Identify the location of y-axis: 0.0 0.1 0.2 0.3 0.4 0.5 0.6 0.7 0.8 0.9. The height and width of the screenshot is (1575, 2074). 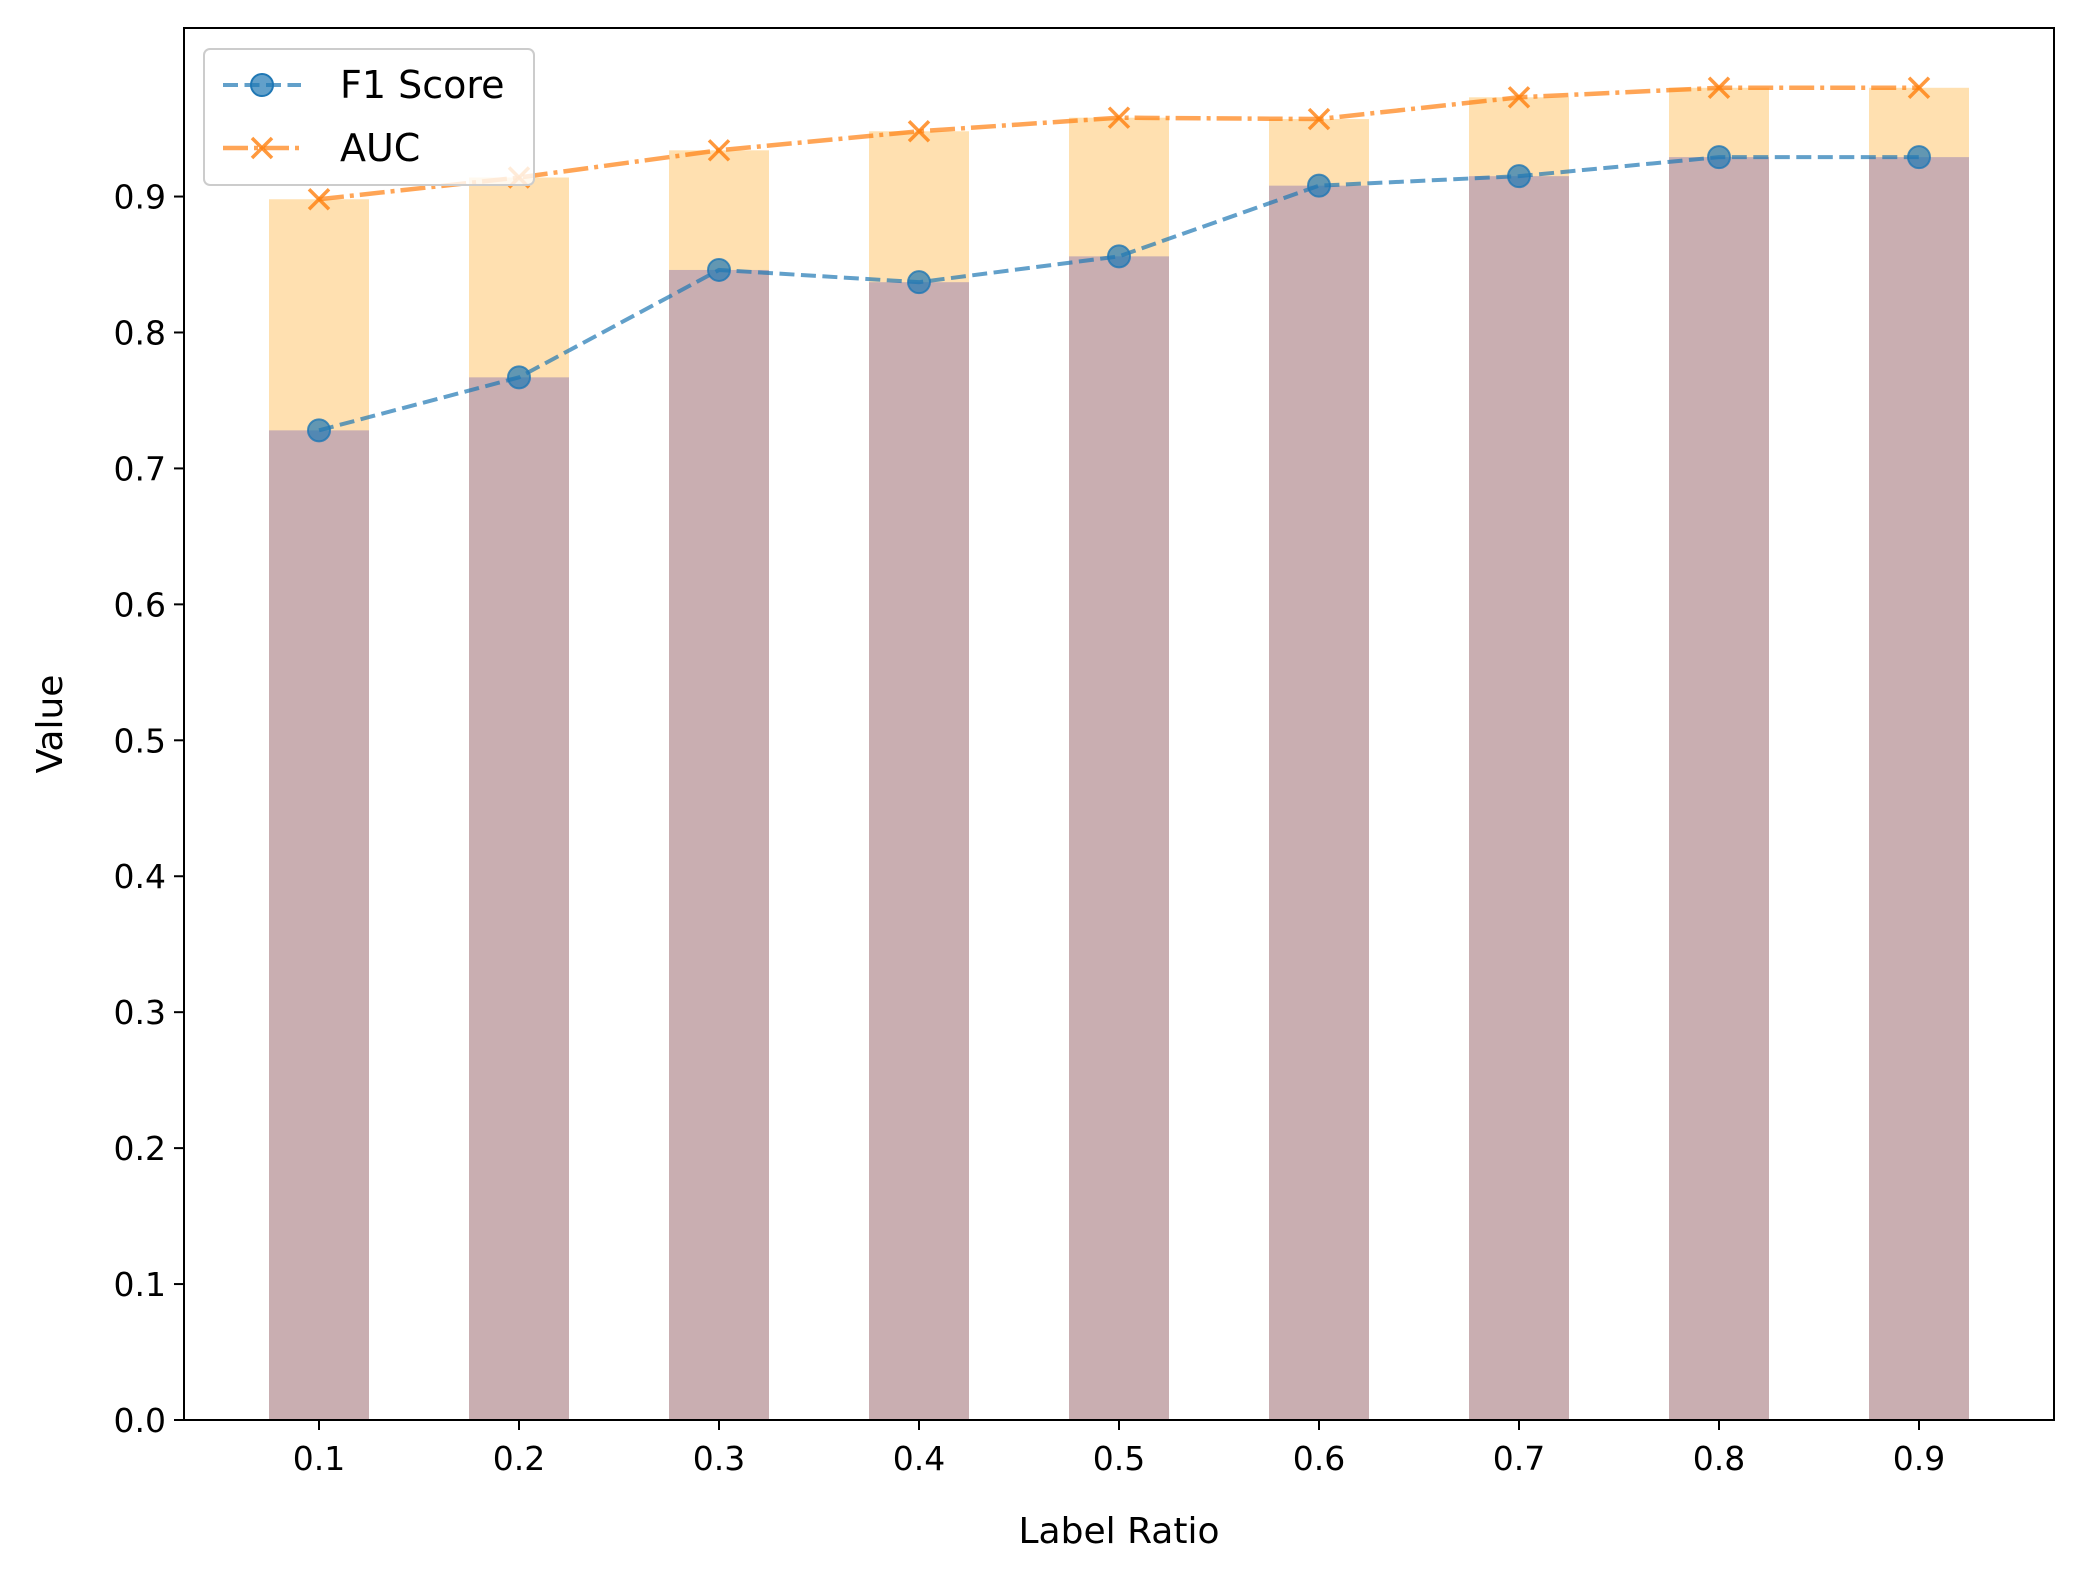
(149, 809).